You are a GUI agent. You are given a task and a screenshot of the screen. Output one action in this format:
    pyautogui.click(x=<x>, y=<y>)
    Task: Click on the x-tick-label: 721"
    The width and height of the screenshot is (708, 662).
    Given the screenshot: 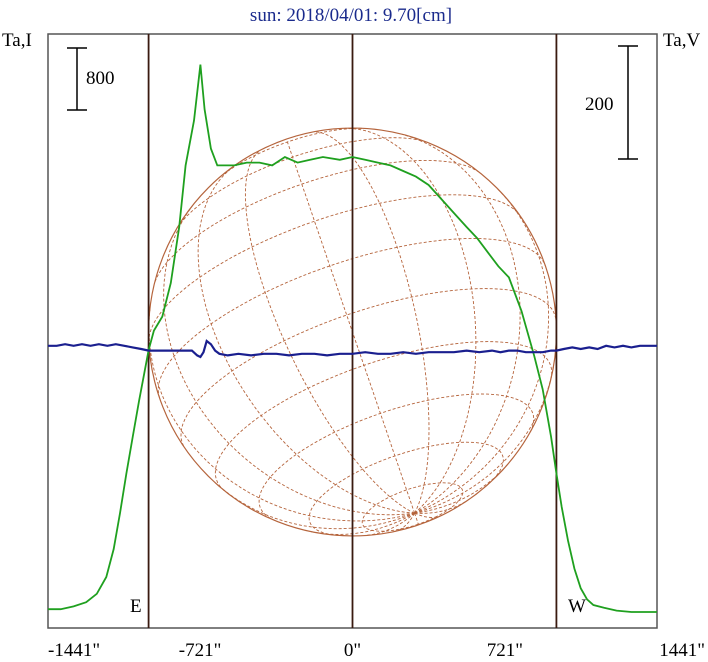 What is the action you would take?
    pyautogui.click(x=505, y=650)
    